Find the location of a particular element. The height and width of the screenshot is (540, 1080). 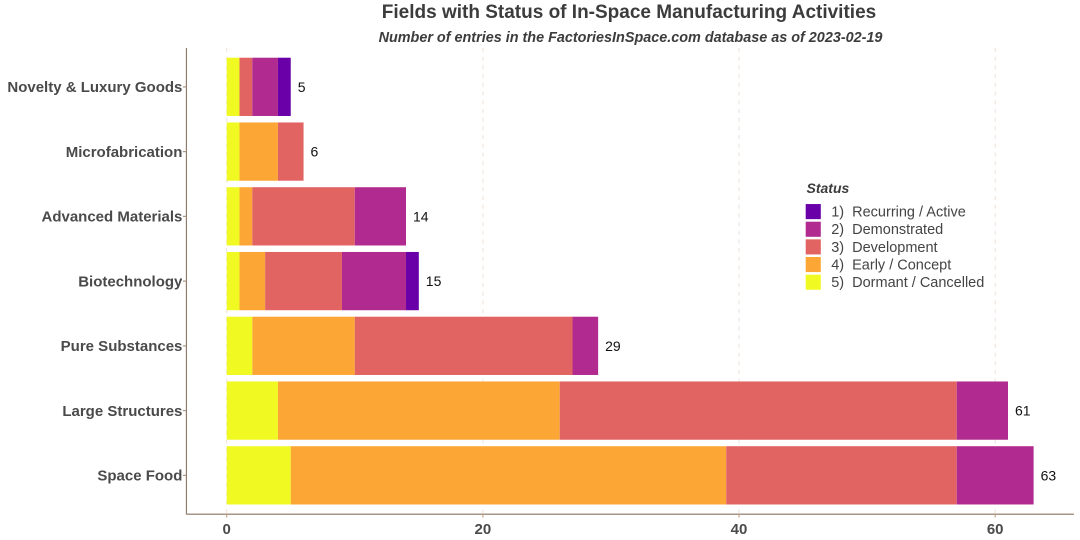

svg-text: 5 is located at coordinates (302, 87).